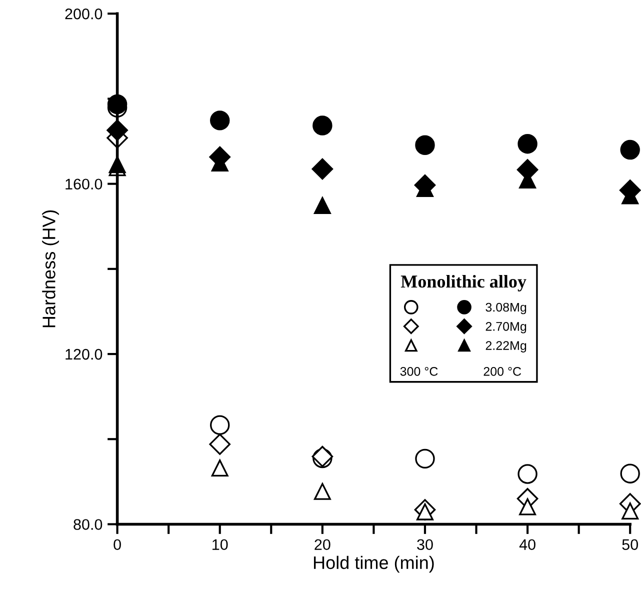 The height and width of the screenshot is (593, 641). I want to click on y-tick-label: 200.0, so click(83, 14).